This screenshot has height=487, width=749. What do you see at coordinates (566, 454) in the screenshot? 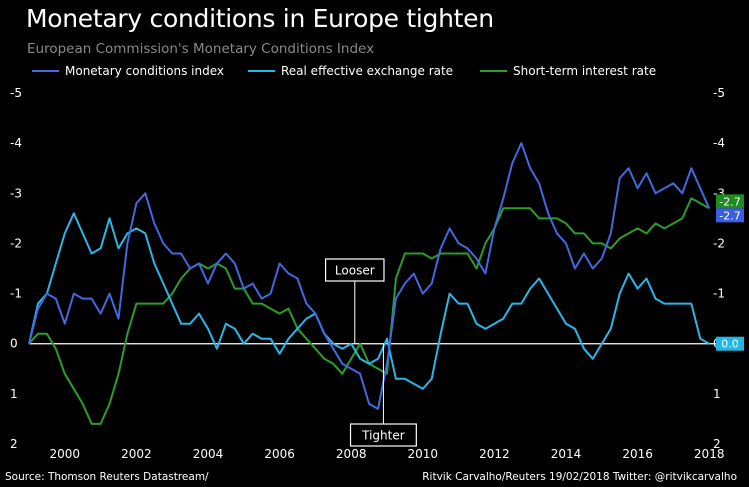
I see `x-tick-label: 2014` at bounding box center [566, 454].